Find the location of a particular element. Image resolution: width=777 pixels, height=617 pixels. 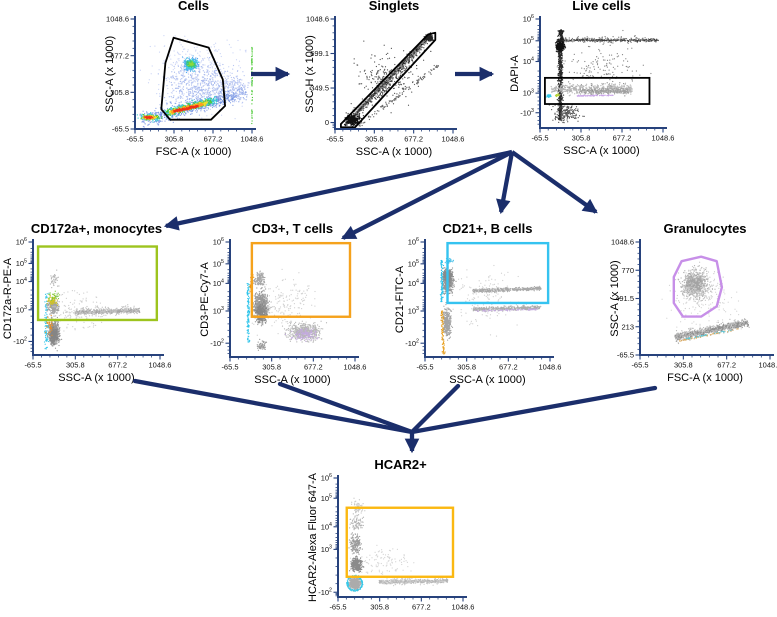

hcar2-axes is located at coordinates (400, 538).